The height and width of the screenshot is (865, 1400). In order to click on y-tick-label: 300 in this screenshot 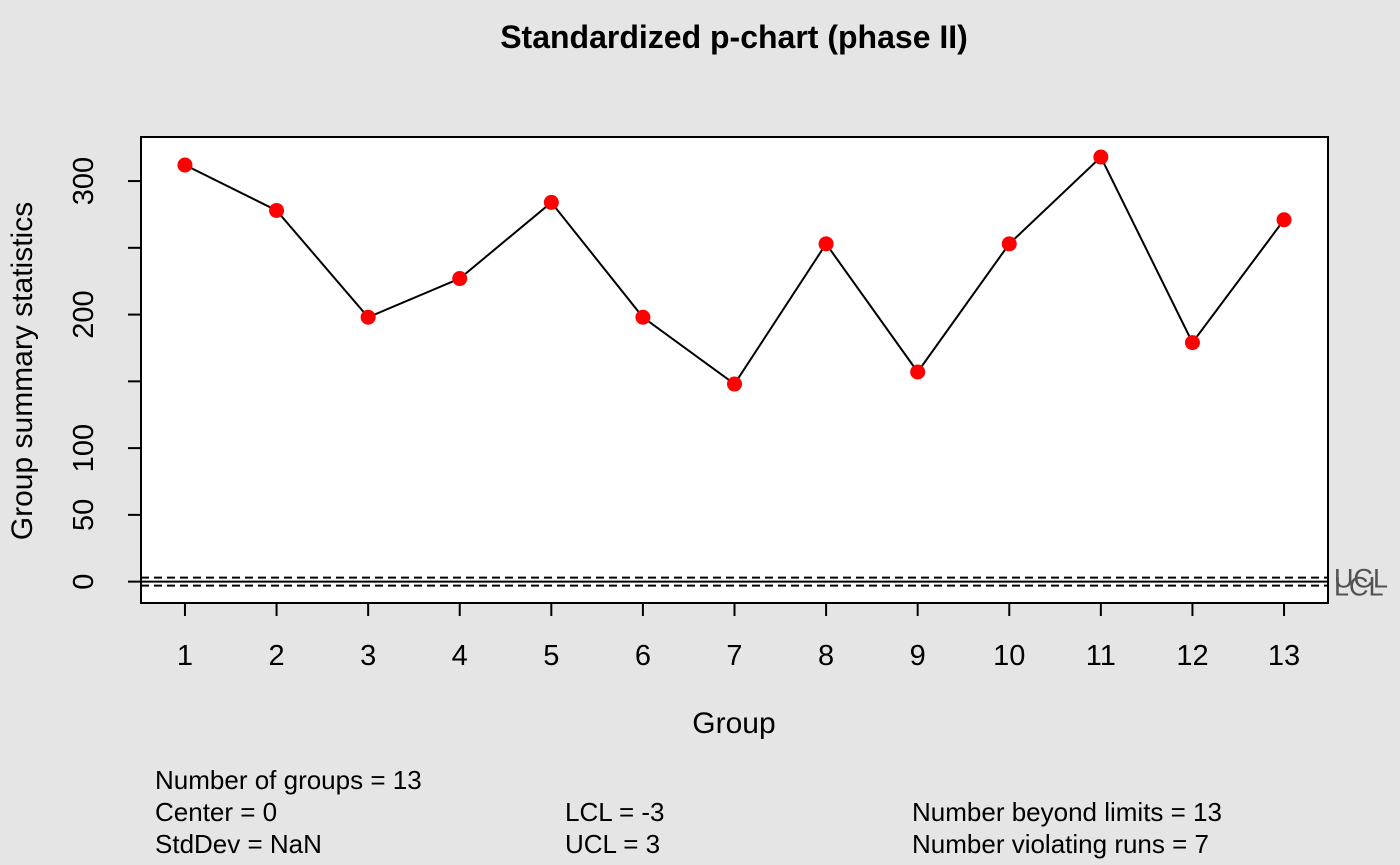, I will do `click(84, 181)`.